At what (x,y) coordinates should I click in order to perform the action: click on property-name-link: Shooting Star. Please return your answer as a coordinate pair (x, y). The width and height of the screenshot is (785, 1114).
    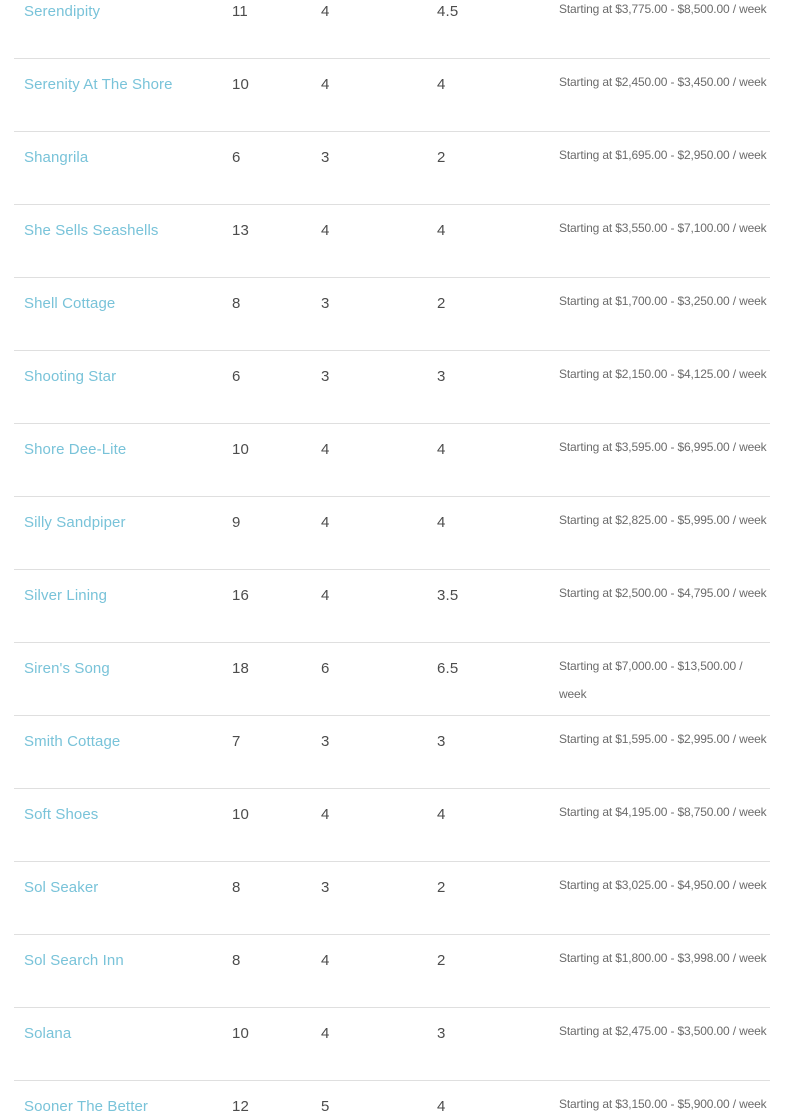
    Looking at the image, I should click on (70, 376).